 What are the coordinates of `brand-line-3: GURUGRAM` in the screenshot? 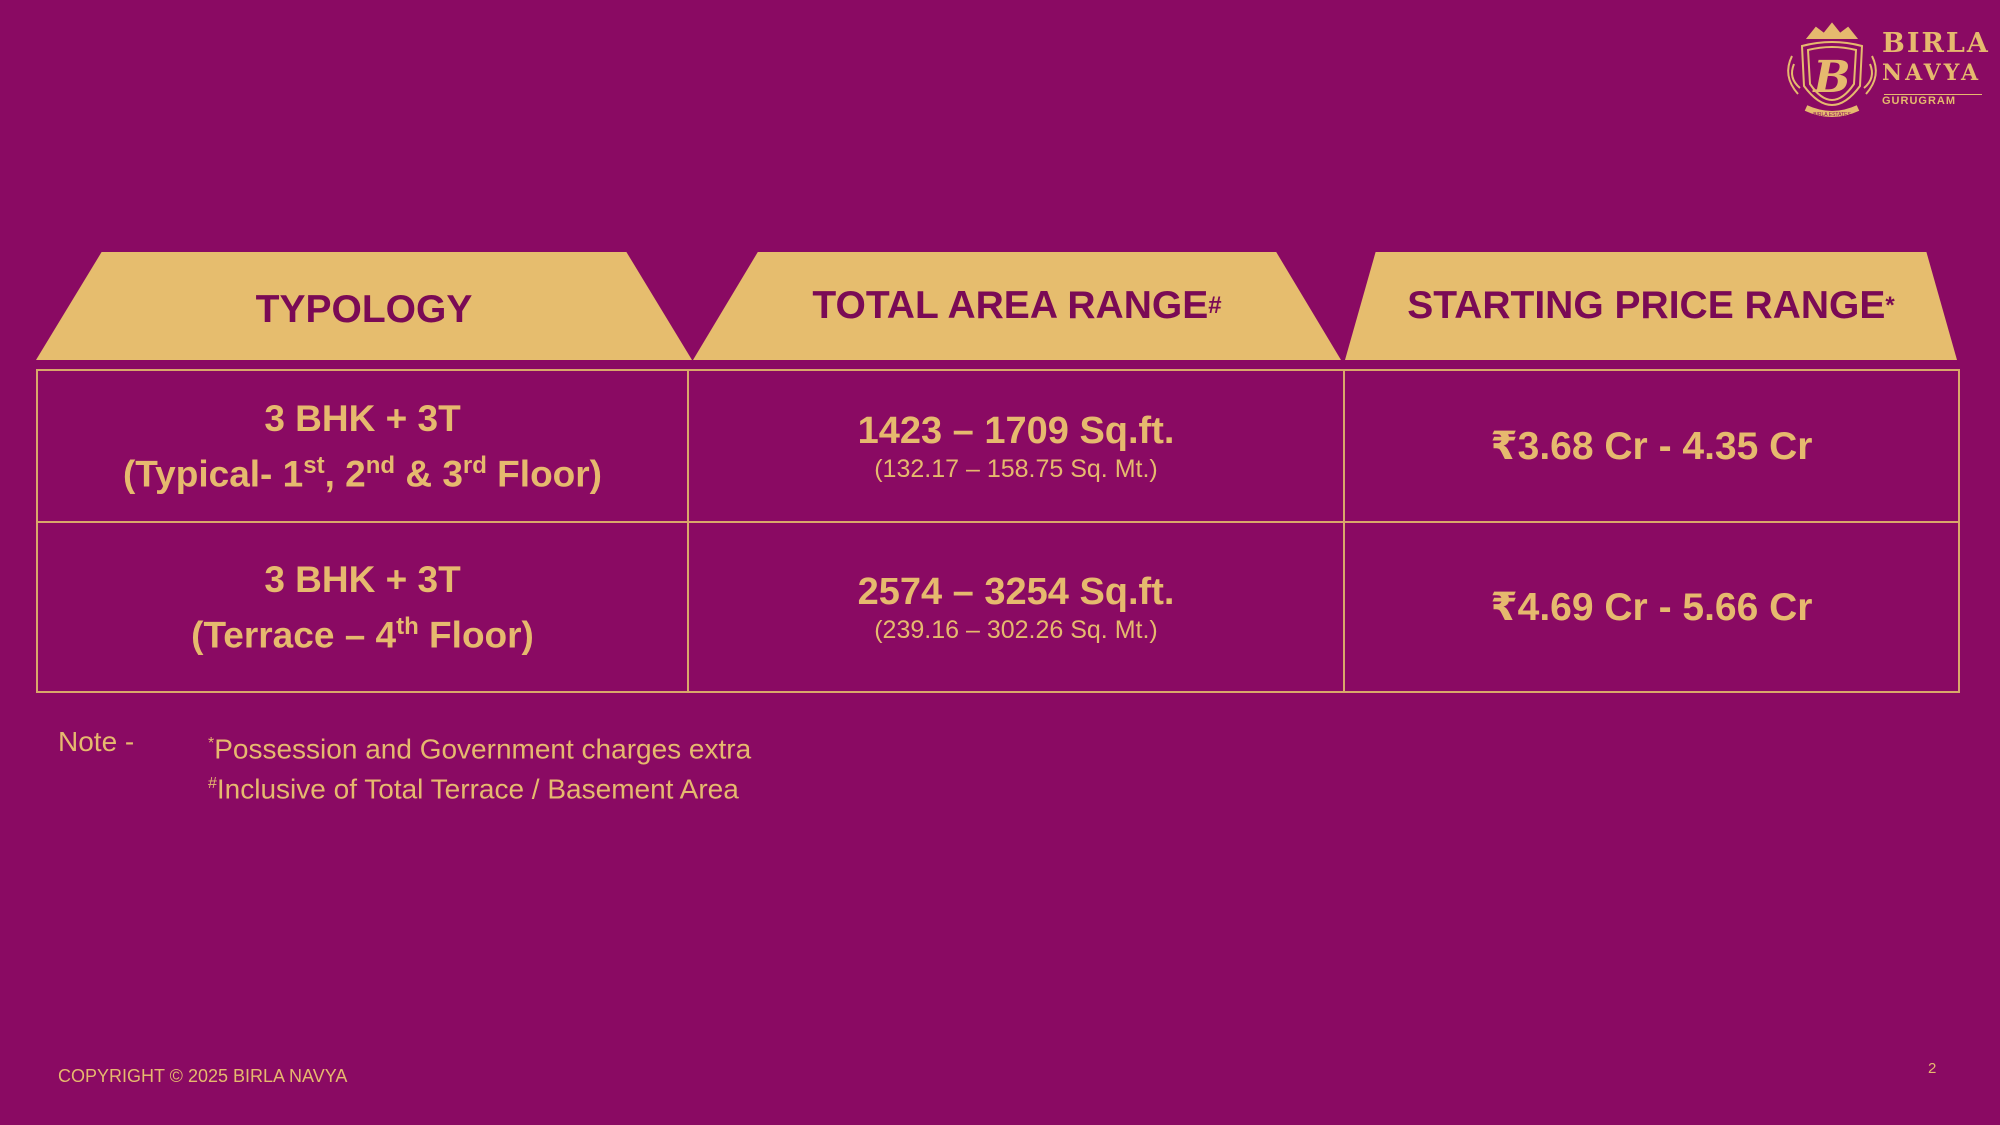 It's located at (1919, 101).